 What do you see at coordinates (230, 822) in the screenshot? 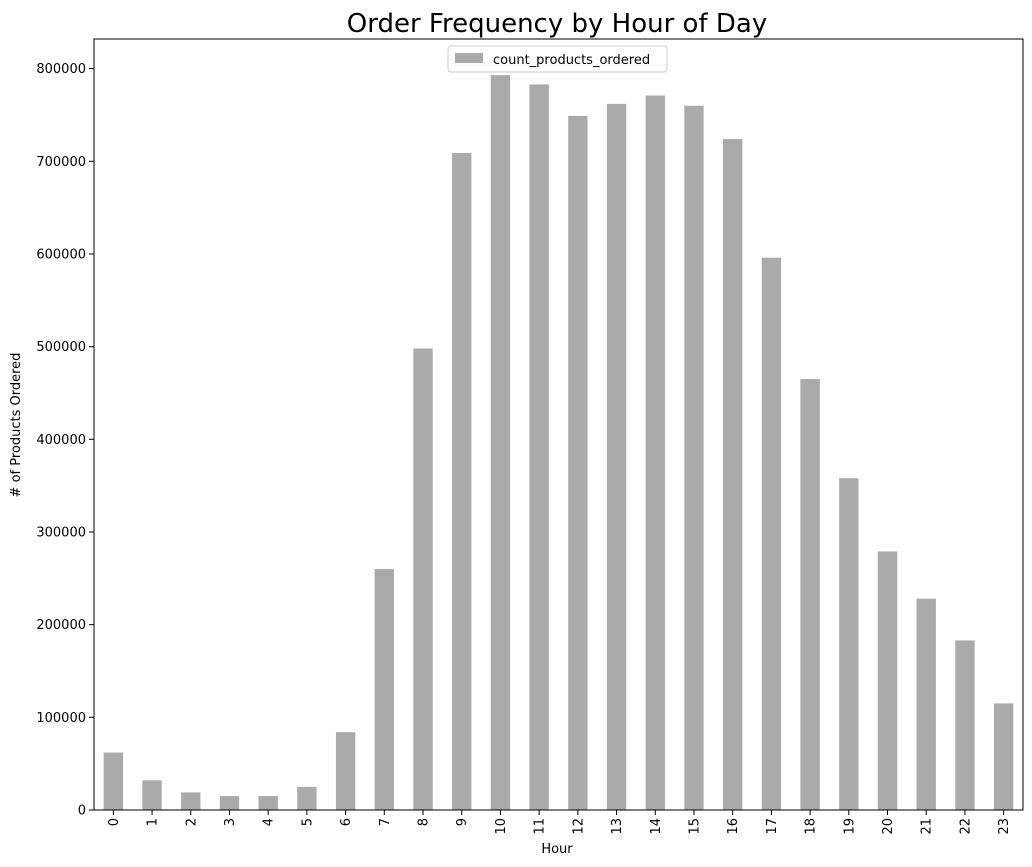
I see `x-tick-label: 3` at bounding box center [230, 822].